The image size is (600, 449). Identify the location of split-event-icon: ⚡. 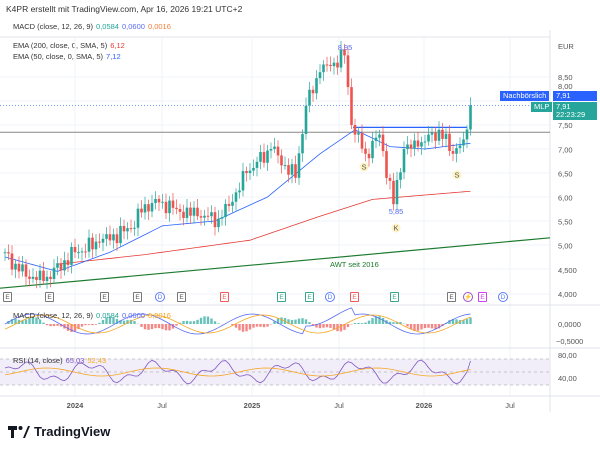
(468, 297).